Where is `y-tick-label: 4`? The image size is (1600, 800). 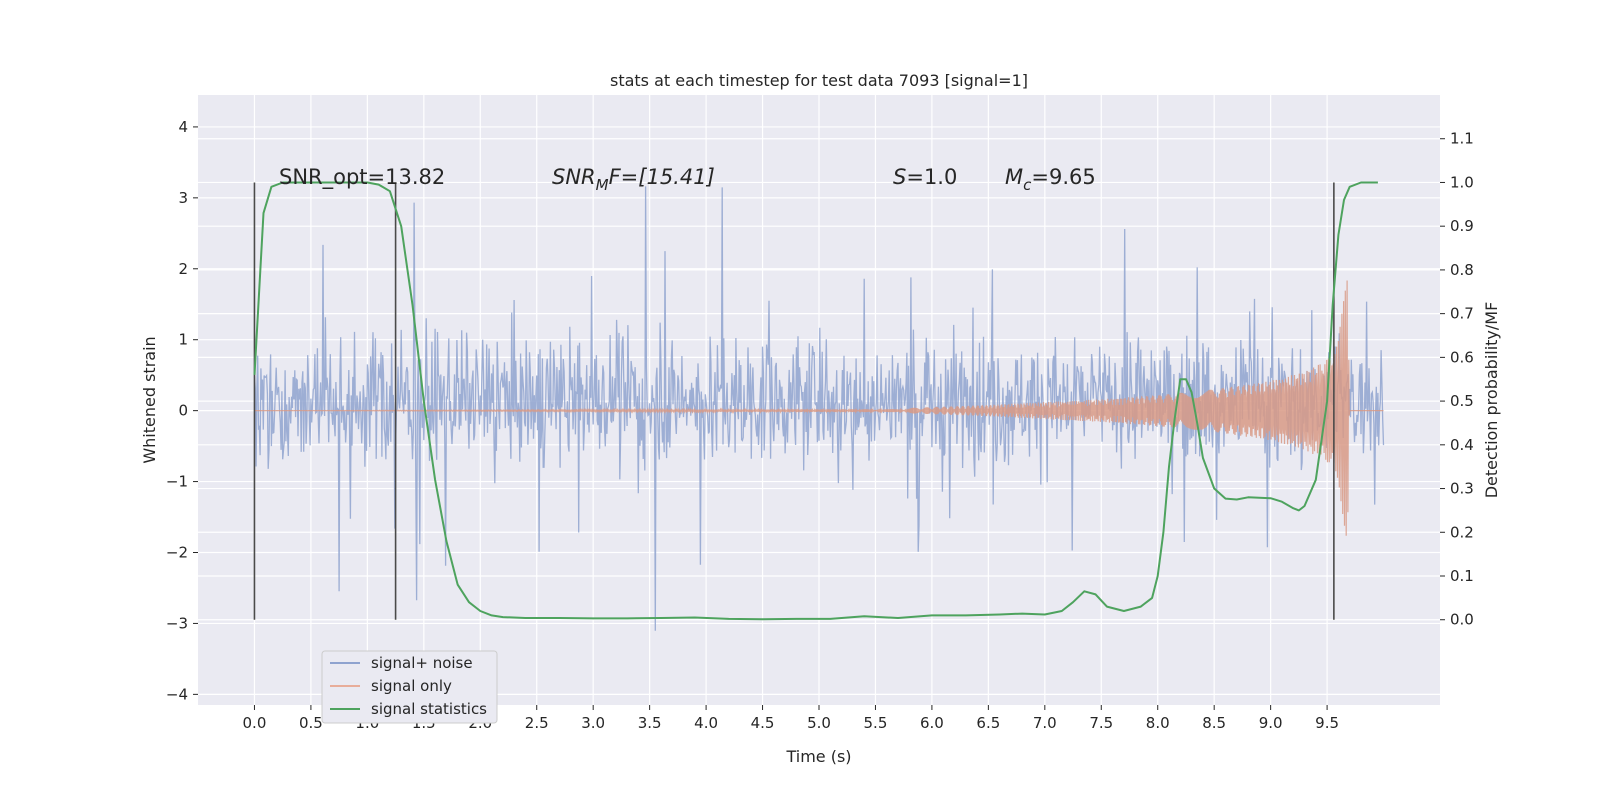
y-tick-label: 4 is located at coordinates (183, 127).